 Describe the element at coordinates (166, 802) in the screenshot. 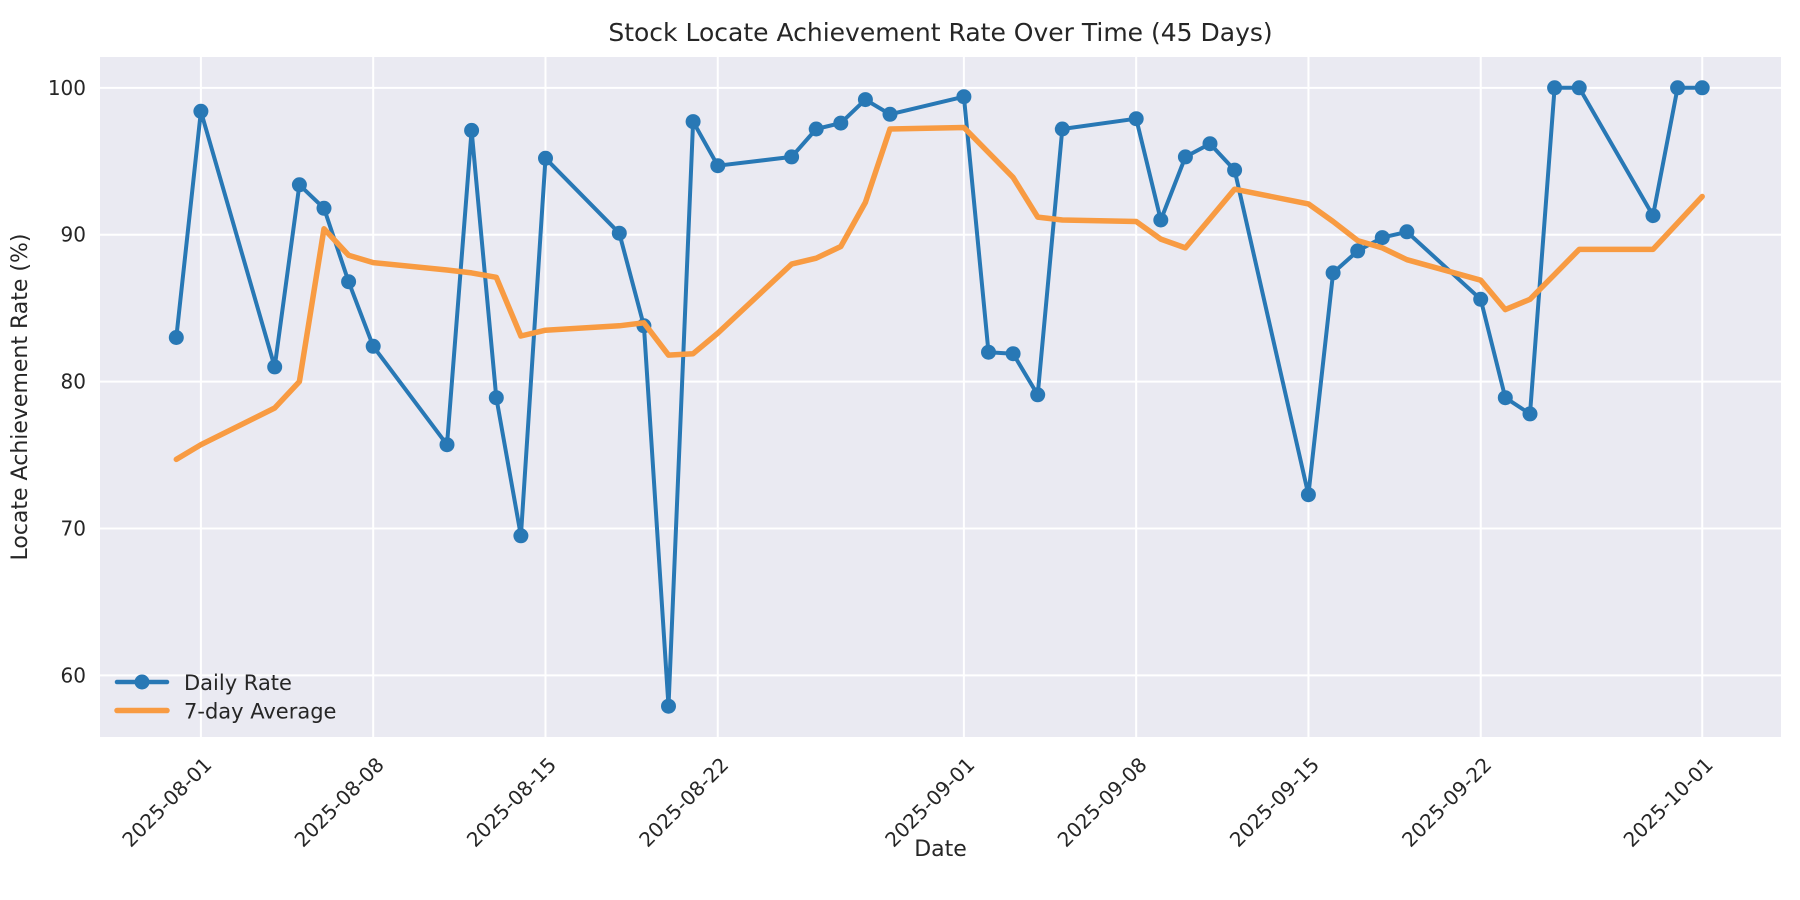

I see `x-tick-label: 2025-08-01` at that location.